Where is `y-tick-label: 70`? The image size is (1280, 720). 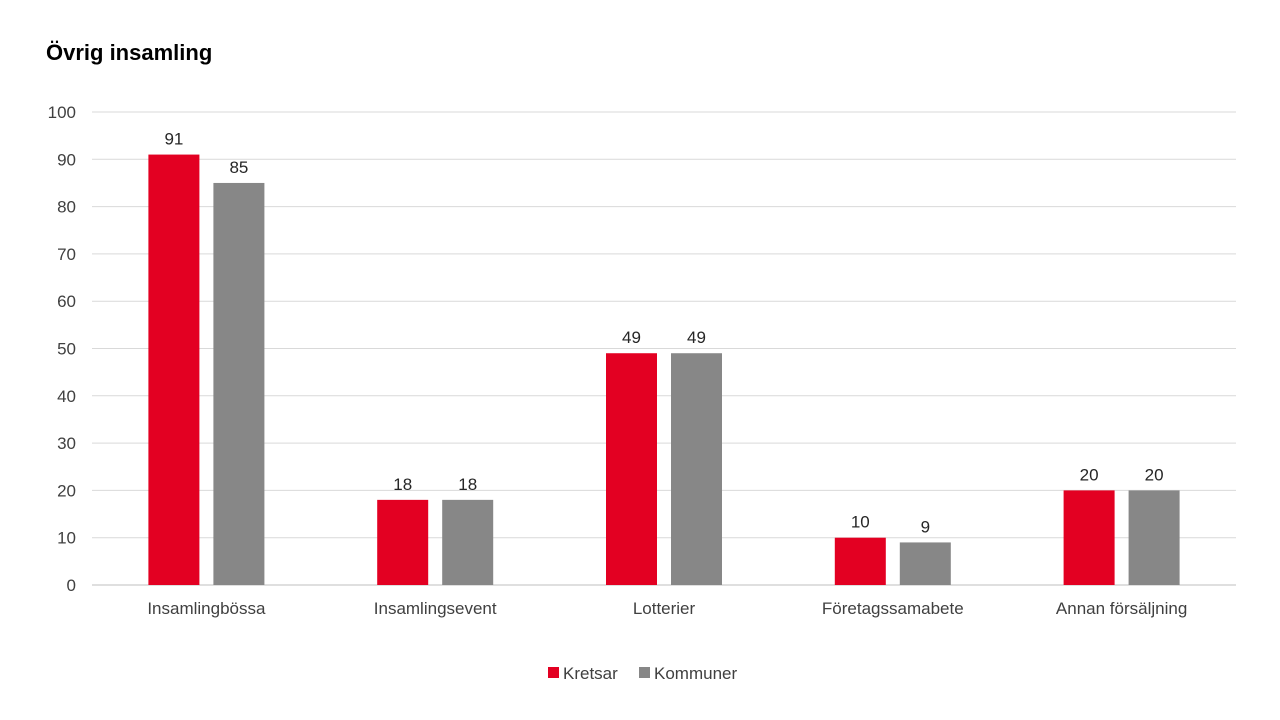 y-tick-label: 70 is located at coordinates (66, 254).